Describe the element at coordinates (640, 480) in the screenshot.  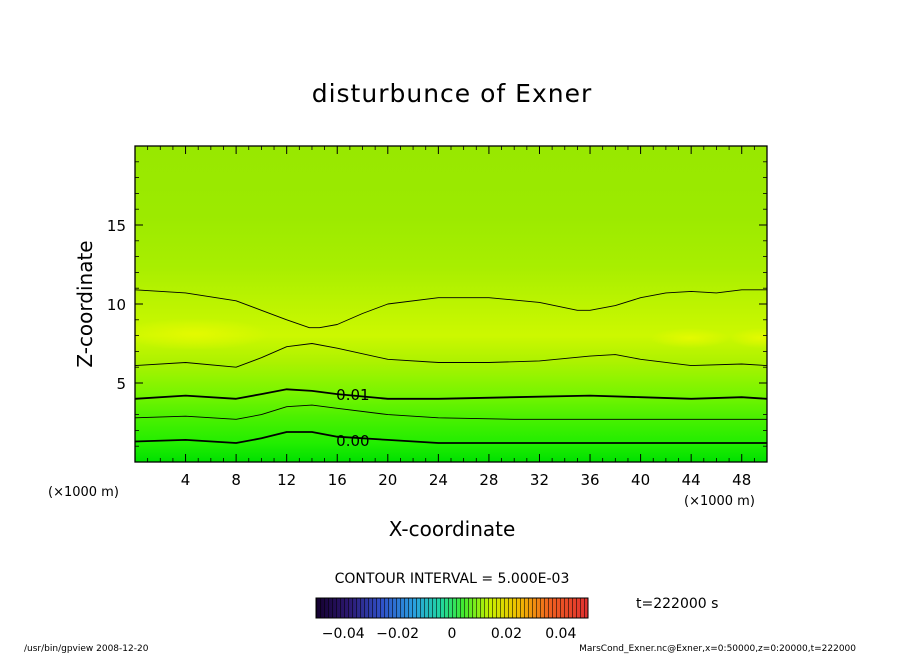
I see `x-tick-label-9: 40` at that location.